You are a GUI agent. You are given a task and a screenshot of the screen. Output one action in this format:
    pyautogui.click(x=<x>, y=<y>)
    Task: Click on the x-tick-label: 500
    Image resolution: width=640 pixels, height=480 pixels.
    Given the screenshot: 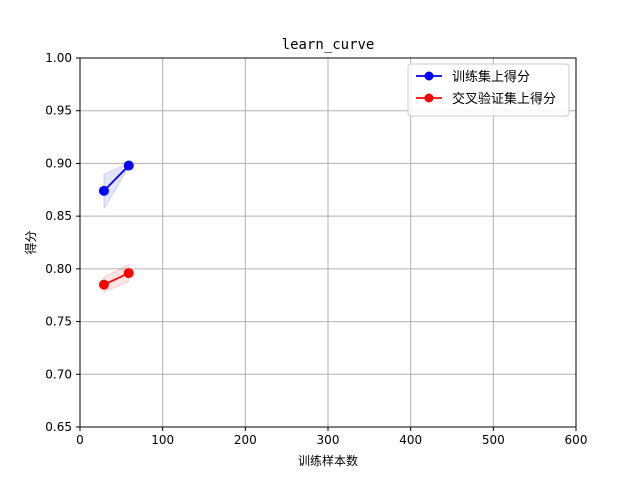 What is the action you would take?
    pyautogui.click(x=493, y=440)
    